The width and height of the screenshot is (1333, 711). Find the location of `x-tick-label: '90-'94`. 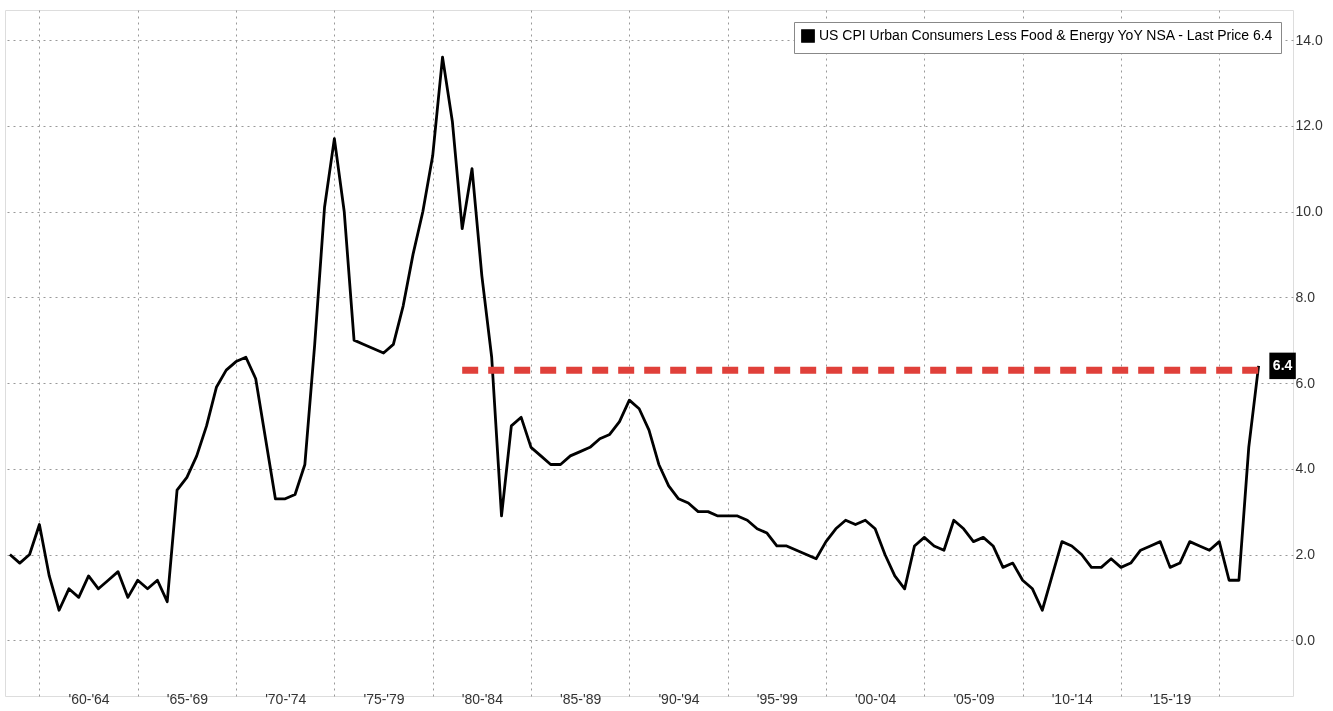

x-tick-label: '90-'94 is located at coordinates (679, 698).